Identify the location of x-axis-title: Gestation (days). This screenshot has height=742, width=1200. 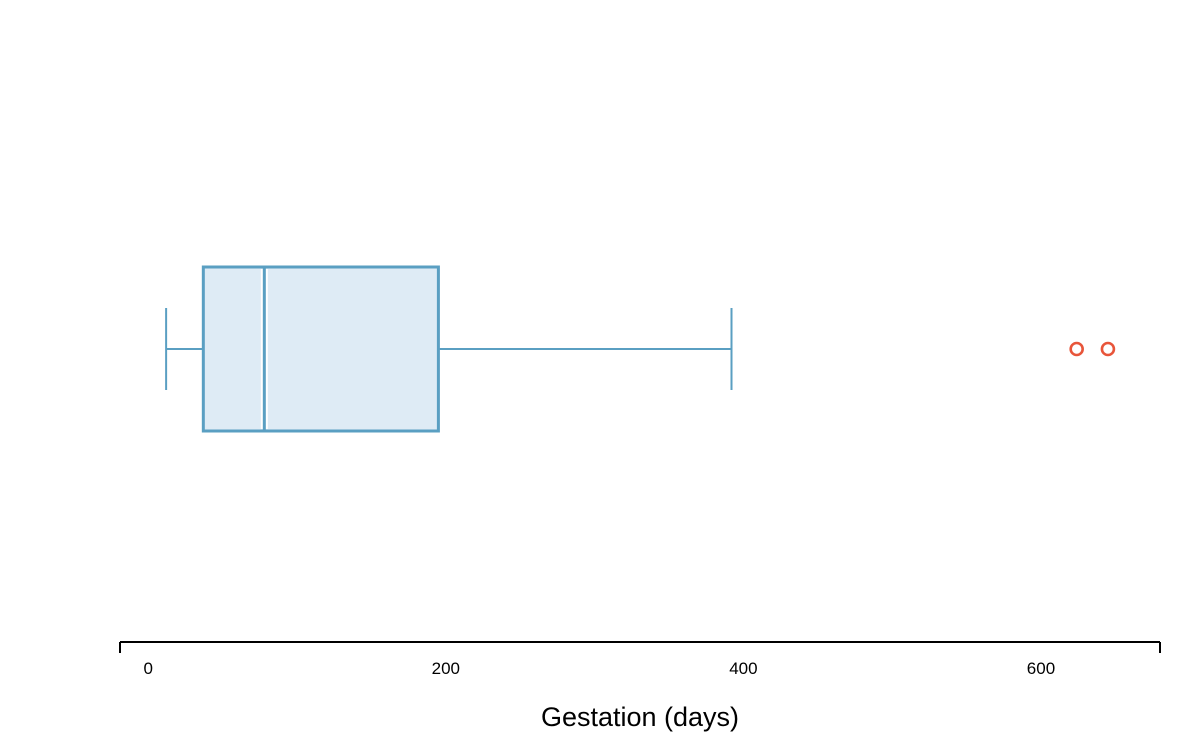
(640, 717).